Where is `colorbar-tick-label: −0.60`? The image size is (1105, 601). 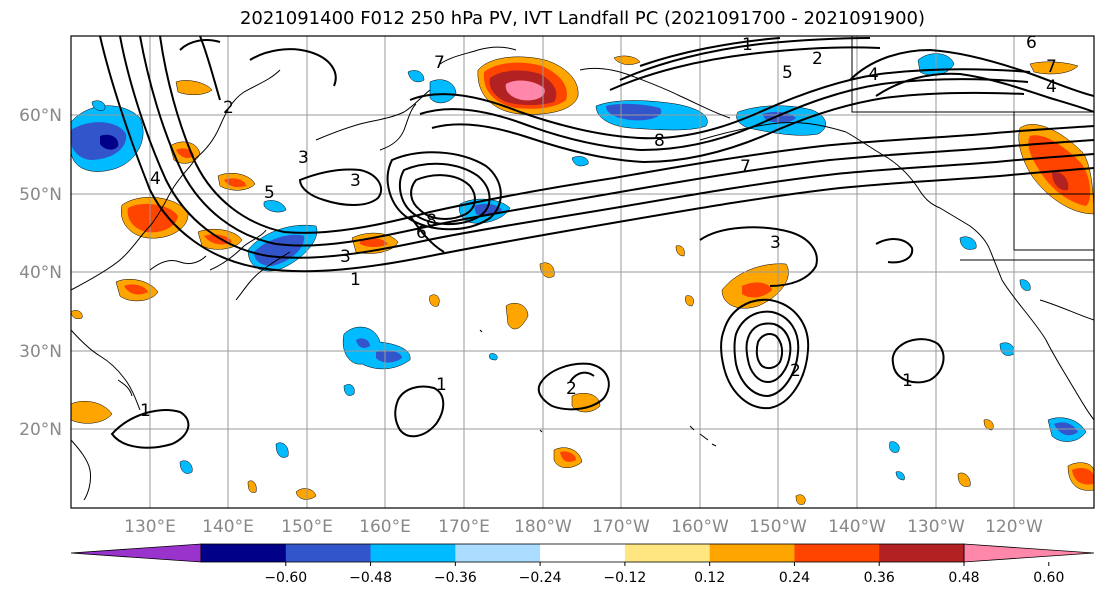 colorbar-tick-label: −0.60 is located at coordinates (285, 578).